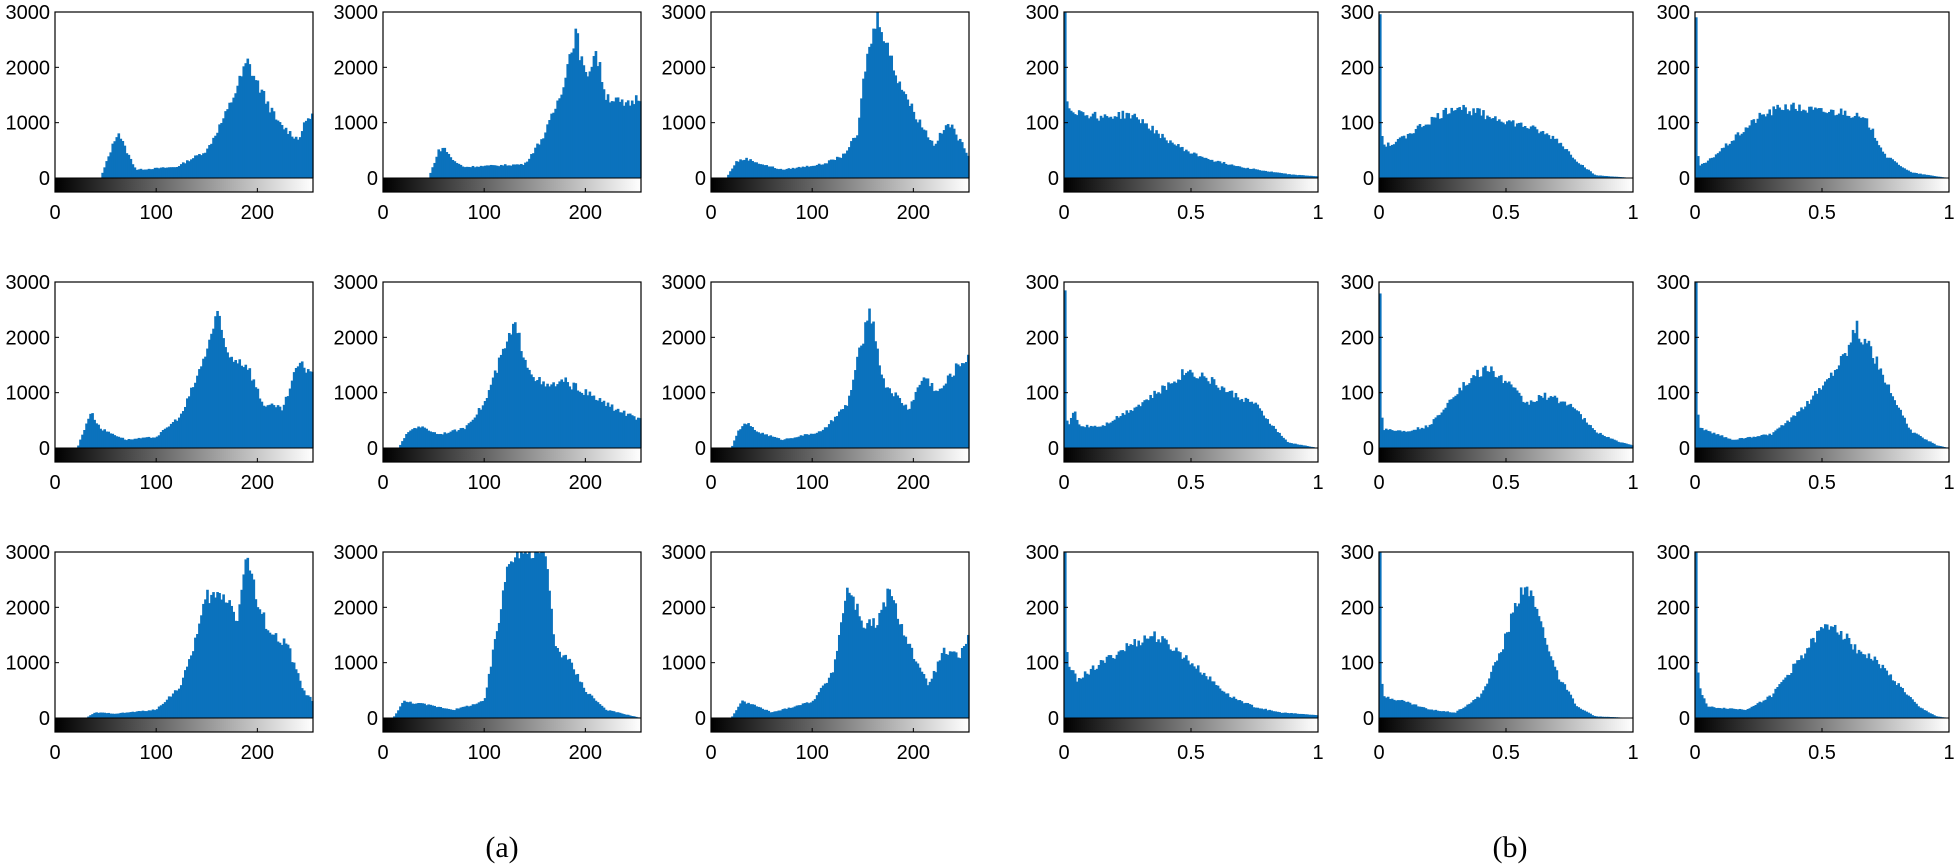 The image size is (1955, 868). I want to click on x-tick-label: 0, so click(54, 213).